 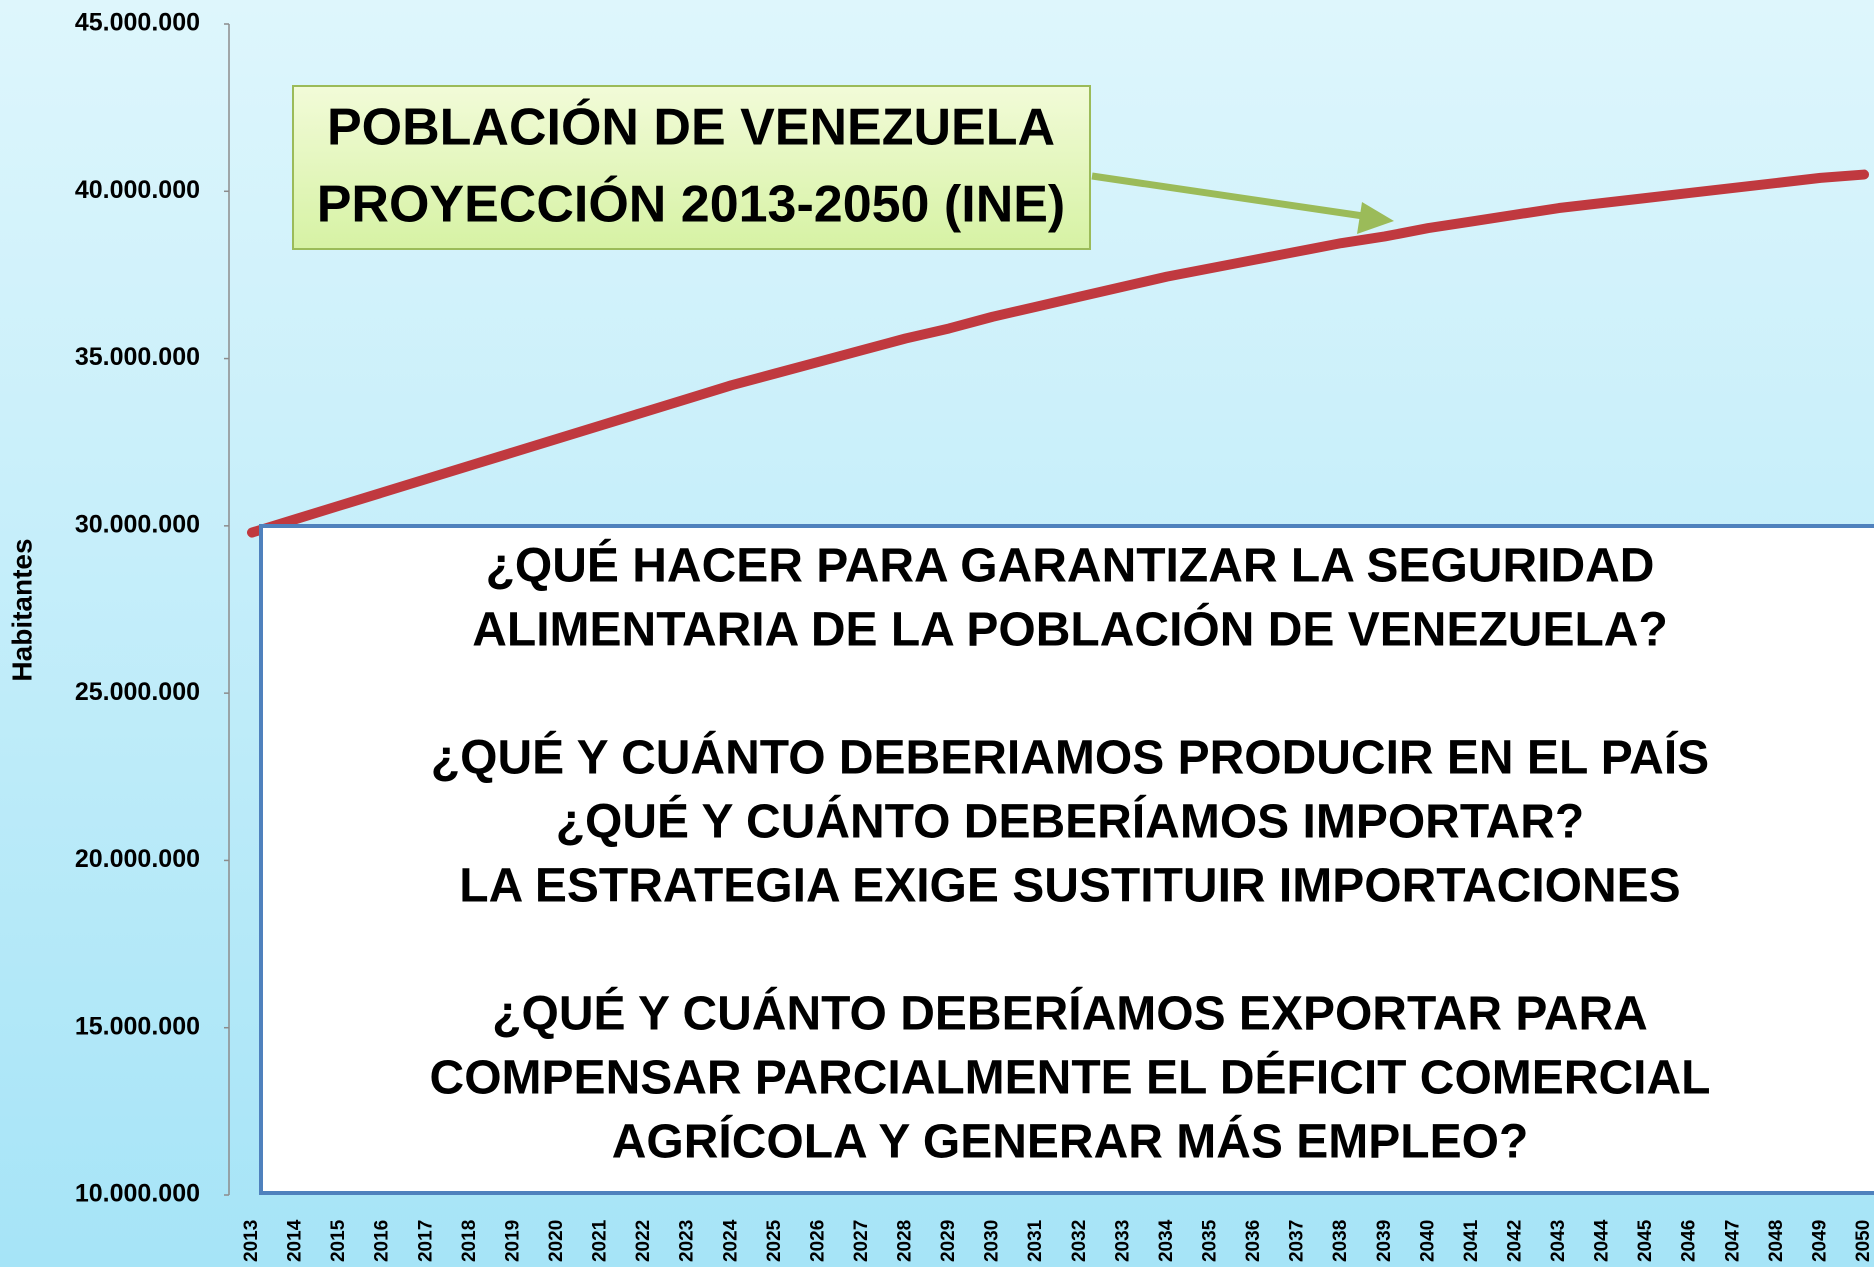 I want to click on arrow-head, so click(x=1375, y=218).